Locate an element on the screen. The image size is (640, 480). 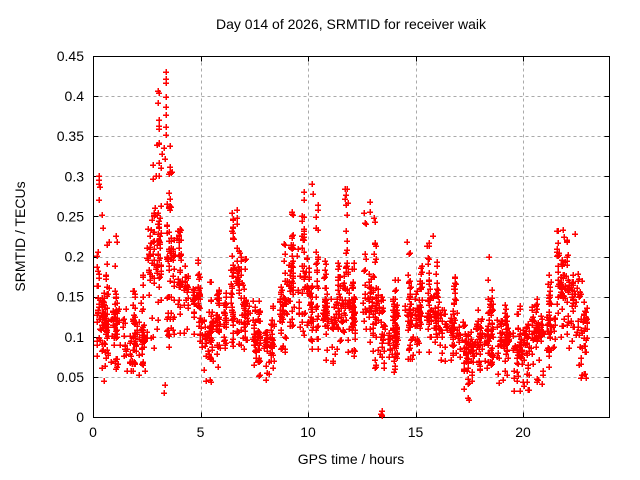
x-tick-label: 10 is located at coordinates (308, 432).